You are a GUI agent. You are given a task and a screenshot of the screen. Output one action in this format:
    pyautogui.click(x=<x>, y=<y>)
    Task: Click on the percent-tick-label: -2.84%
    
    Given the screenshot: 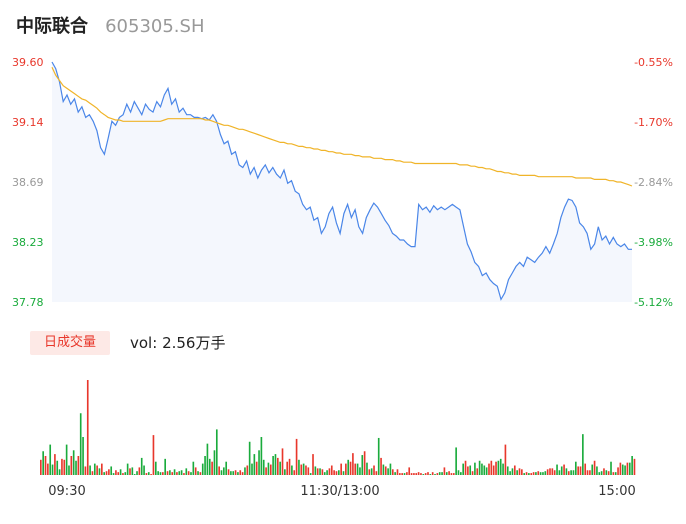 What is the action you would take?
    pyautogui.click(x=653, y=182)
    